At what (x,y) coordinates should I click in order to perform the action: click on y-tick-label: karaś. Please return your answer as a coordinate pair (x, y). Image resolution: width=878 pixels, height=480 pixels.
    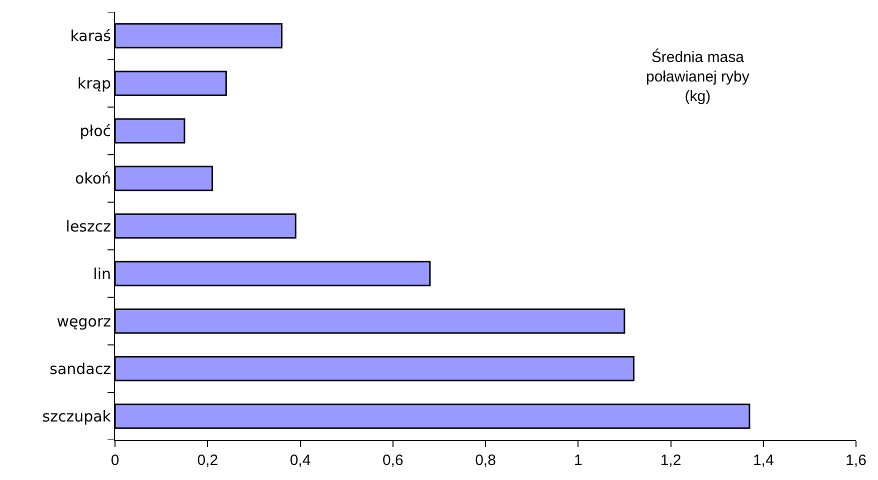
    Looking at the image, I should click on (91, 36).